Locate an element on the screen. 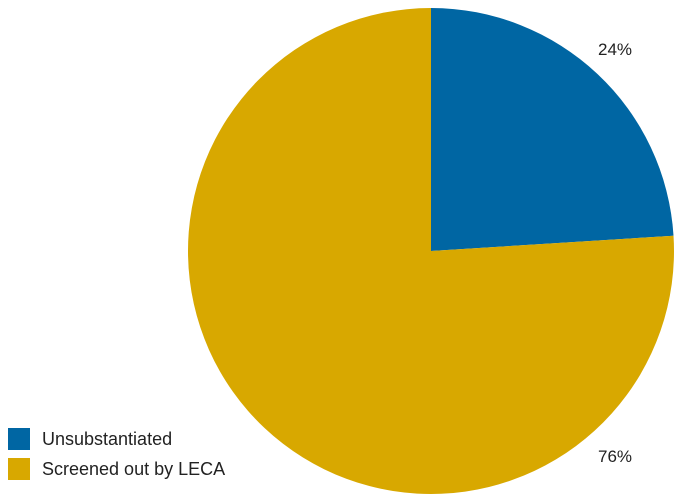  legend-swatch-screened-out is located at coordinates (19, 469).